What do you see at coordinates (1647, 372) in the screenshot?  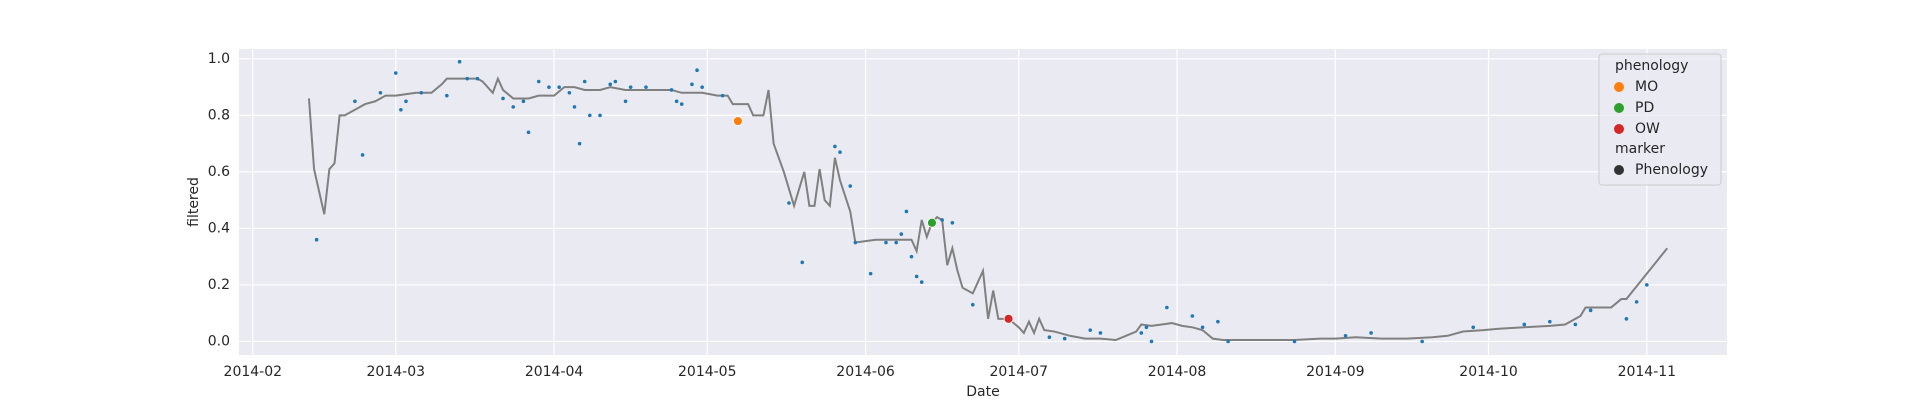 I see `x-tick-label: 2014-11` at bounding box center [1647, 372].